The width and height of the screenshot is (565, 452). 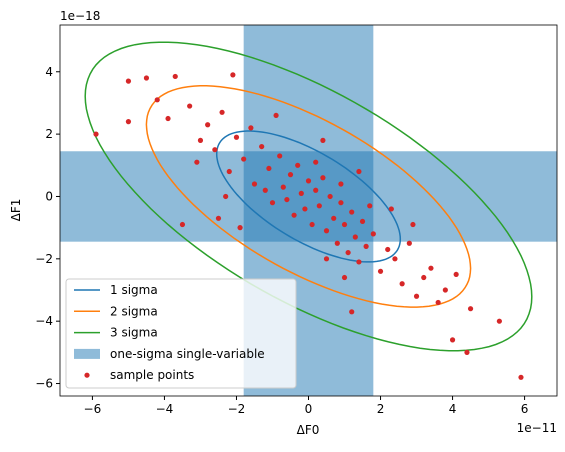 I want to click on x-tick-label: −6, so click(x=93, y=409).